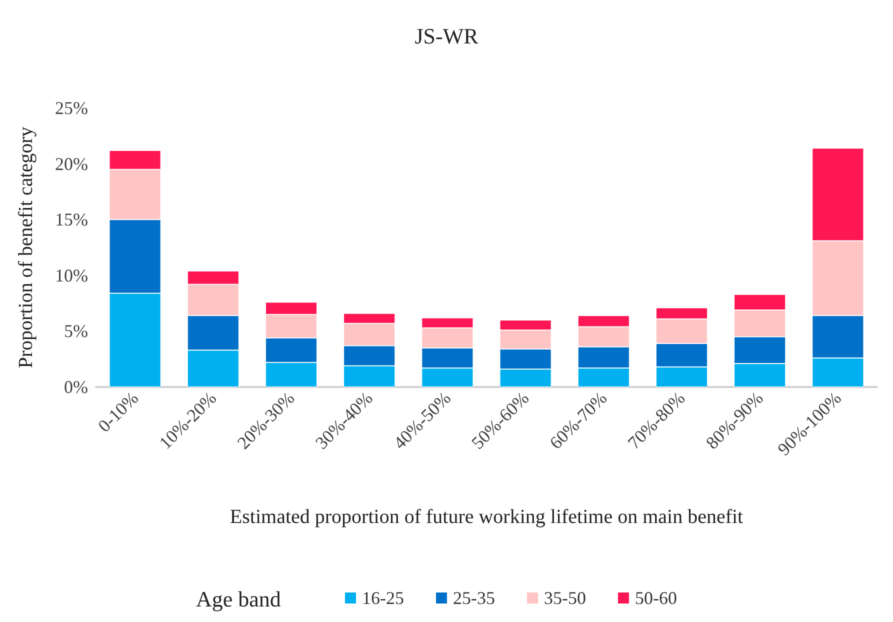 This screenshot has width=893, height=622. Describe the element at coordinates (473, 598) in the screenshot. I see `legend-label: 25-35` at that location.